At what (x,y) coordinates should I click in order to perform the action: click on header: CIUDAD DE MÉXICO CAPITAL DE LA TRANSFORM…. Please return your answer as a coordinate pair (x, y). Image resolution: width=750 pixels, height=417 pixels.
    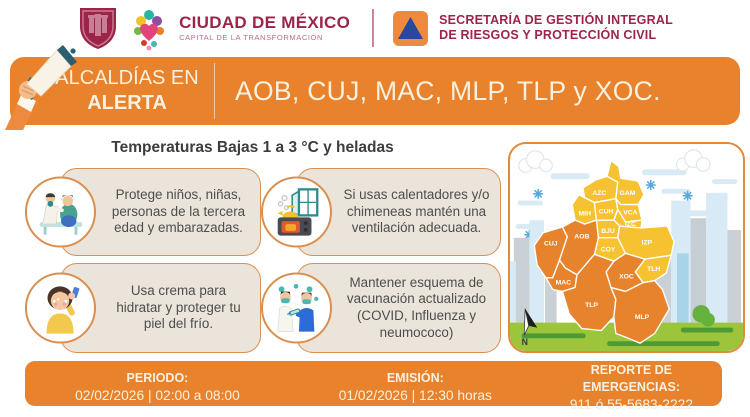
    Looking at the image, I should click on (375, 28).